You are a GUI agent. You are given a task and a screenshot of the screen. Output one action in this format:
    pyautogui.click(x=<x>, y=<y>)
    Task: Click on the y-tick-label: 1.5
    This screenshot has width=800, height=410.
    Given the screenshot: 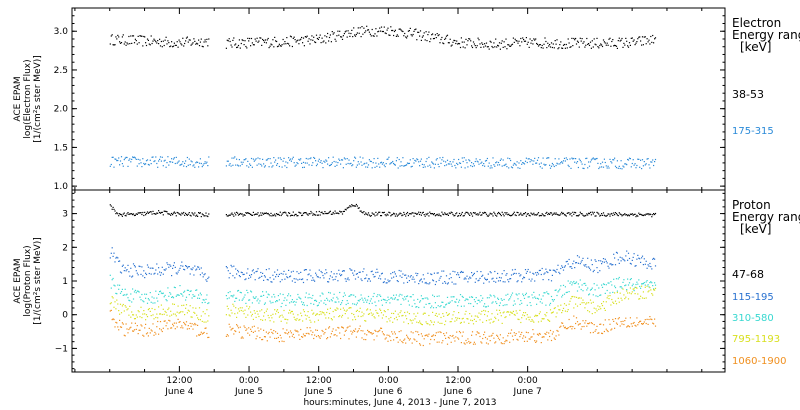 What is the action you would take?
    pyautogui.click(x=61, y=148)
    